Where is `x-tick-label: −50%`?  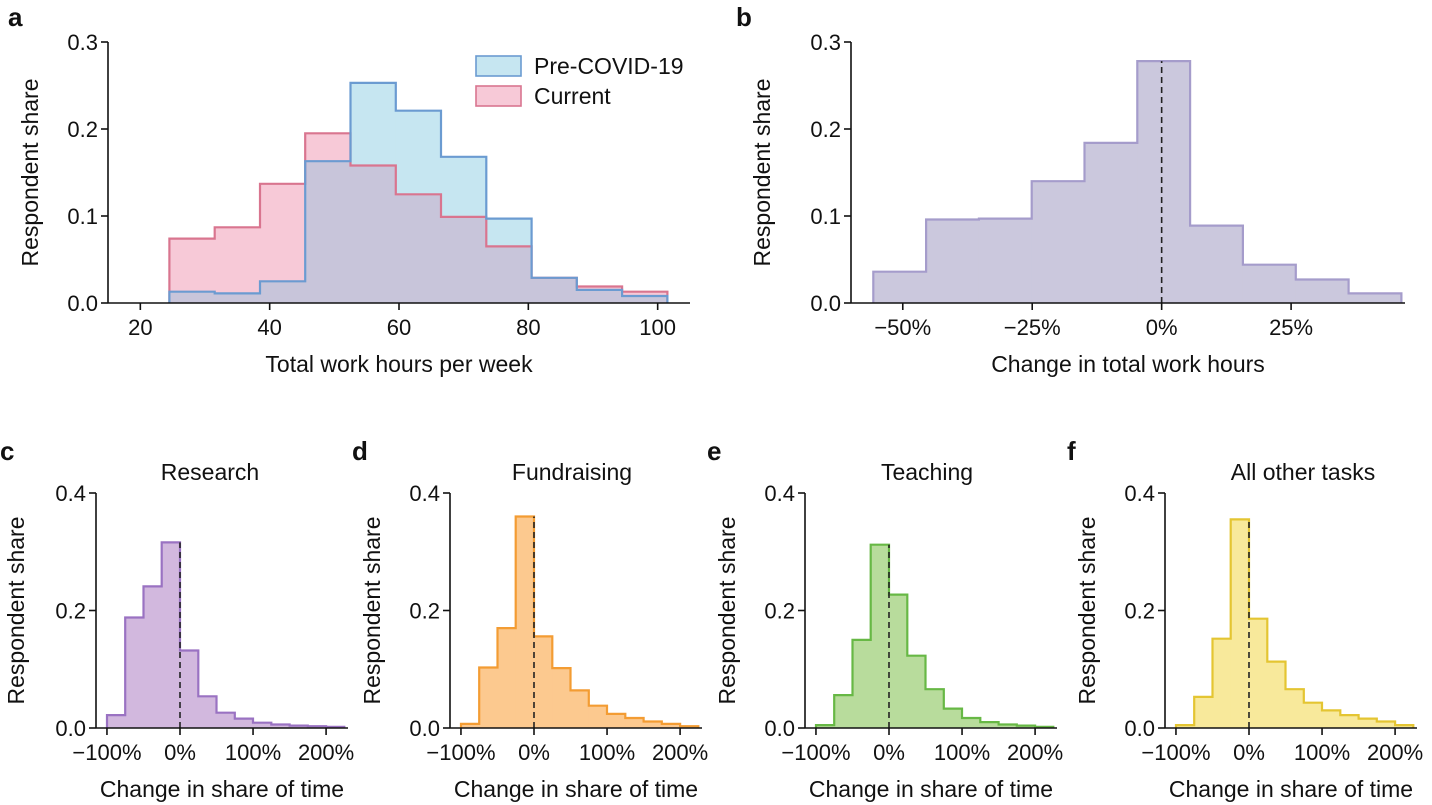 x-tick-label: −50% is located at coordinates (902, 327).